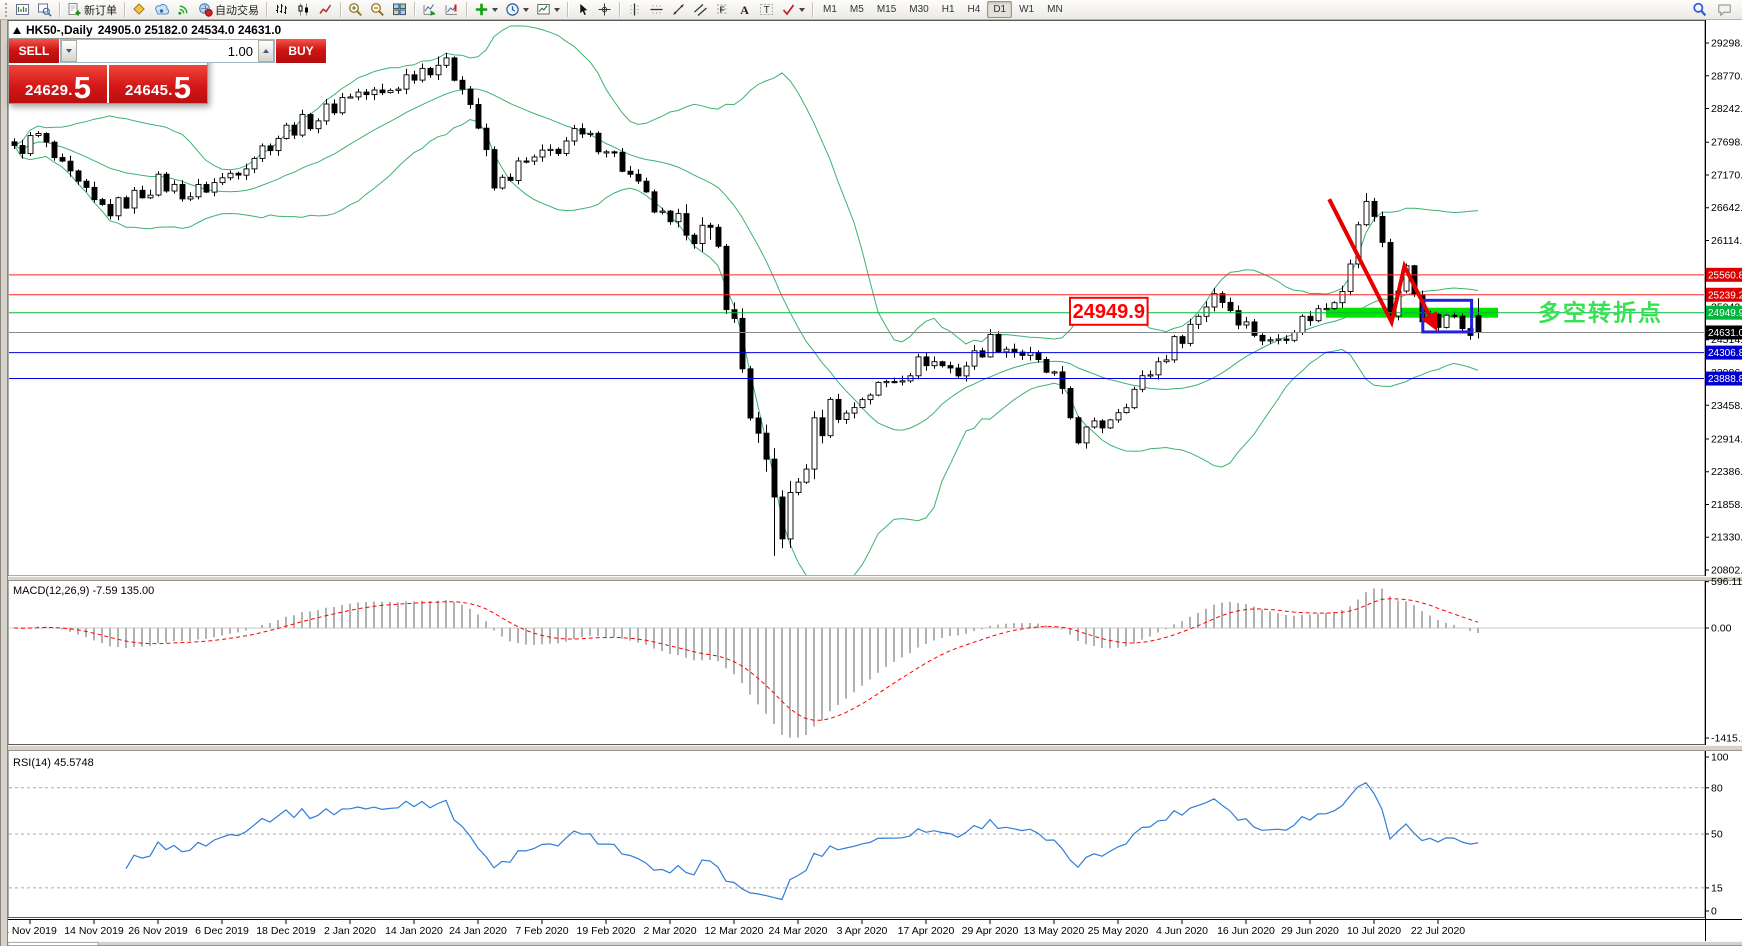 The image size is (1742, 946). What do you see at coordinates (926, 931) in the screenshot?
I see `x-axis-date-label: 17 Apr 2020` at bounding box center [926, 931].